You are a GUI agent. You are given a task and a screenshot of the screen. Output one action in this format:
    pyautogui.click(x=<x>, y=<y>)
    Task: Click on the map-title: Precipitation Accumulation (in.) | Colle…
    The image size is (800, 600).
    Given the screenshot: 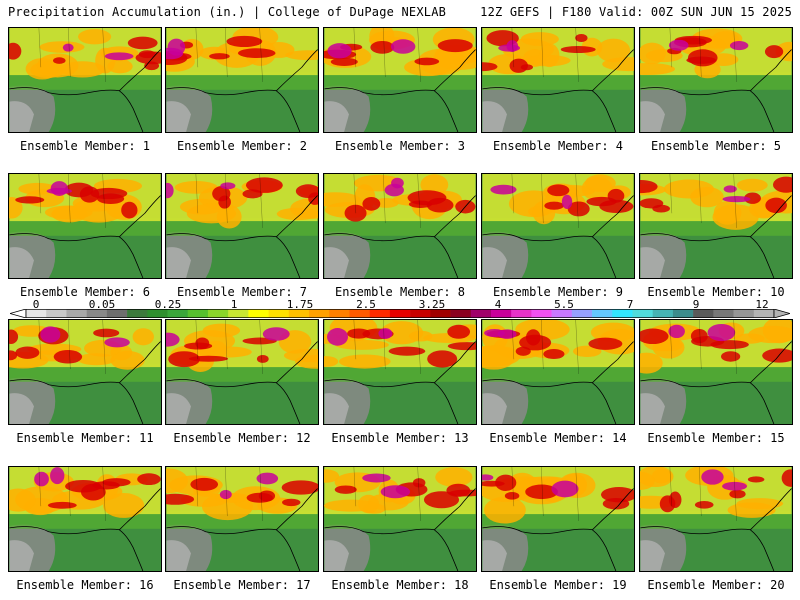 What is the action you would take?
    pyautogui.click(x=227, y=12)
    